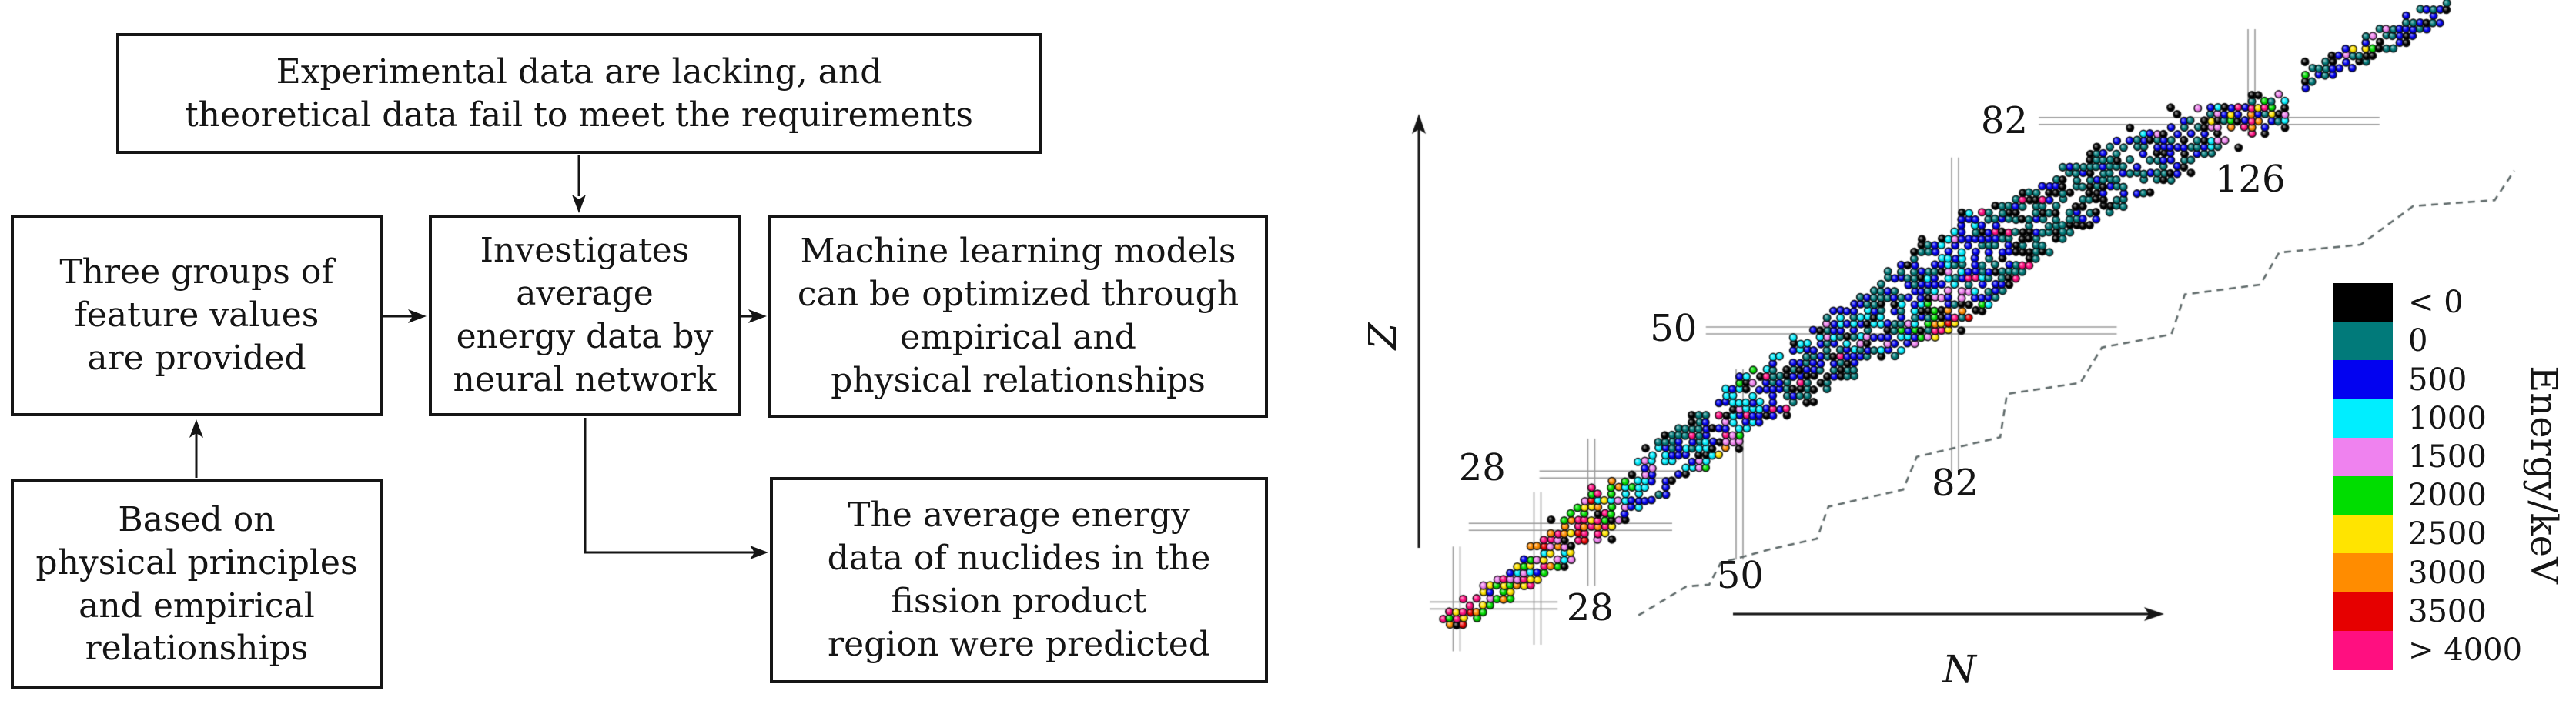  Describe the element at coordinates (2448, 534) in the screenshot. I see `legend-label-6: 2500` at that location.